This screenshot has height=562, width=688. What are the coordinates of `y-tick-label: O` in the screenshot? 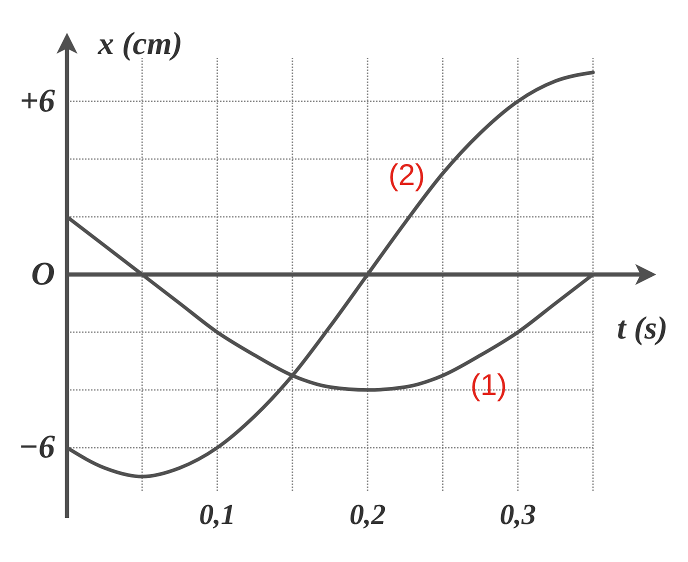 It's located at (43, 274).